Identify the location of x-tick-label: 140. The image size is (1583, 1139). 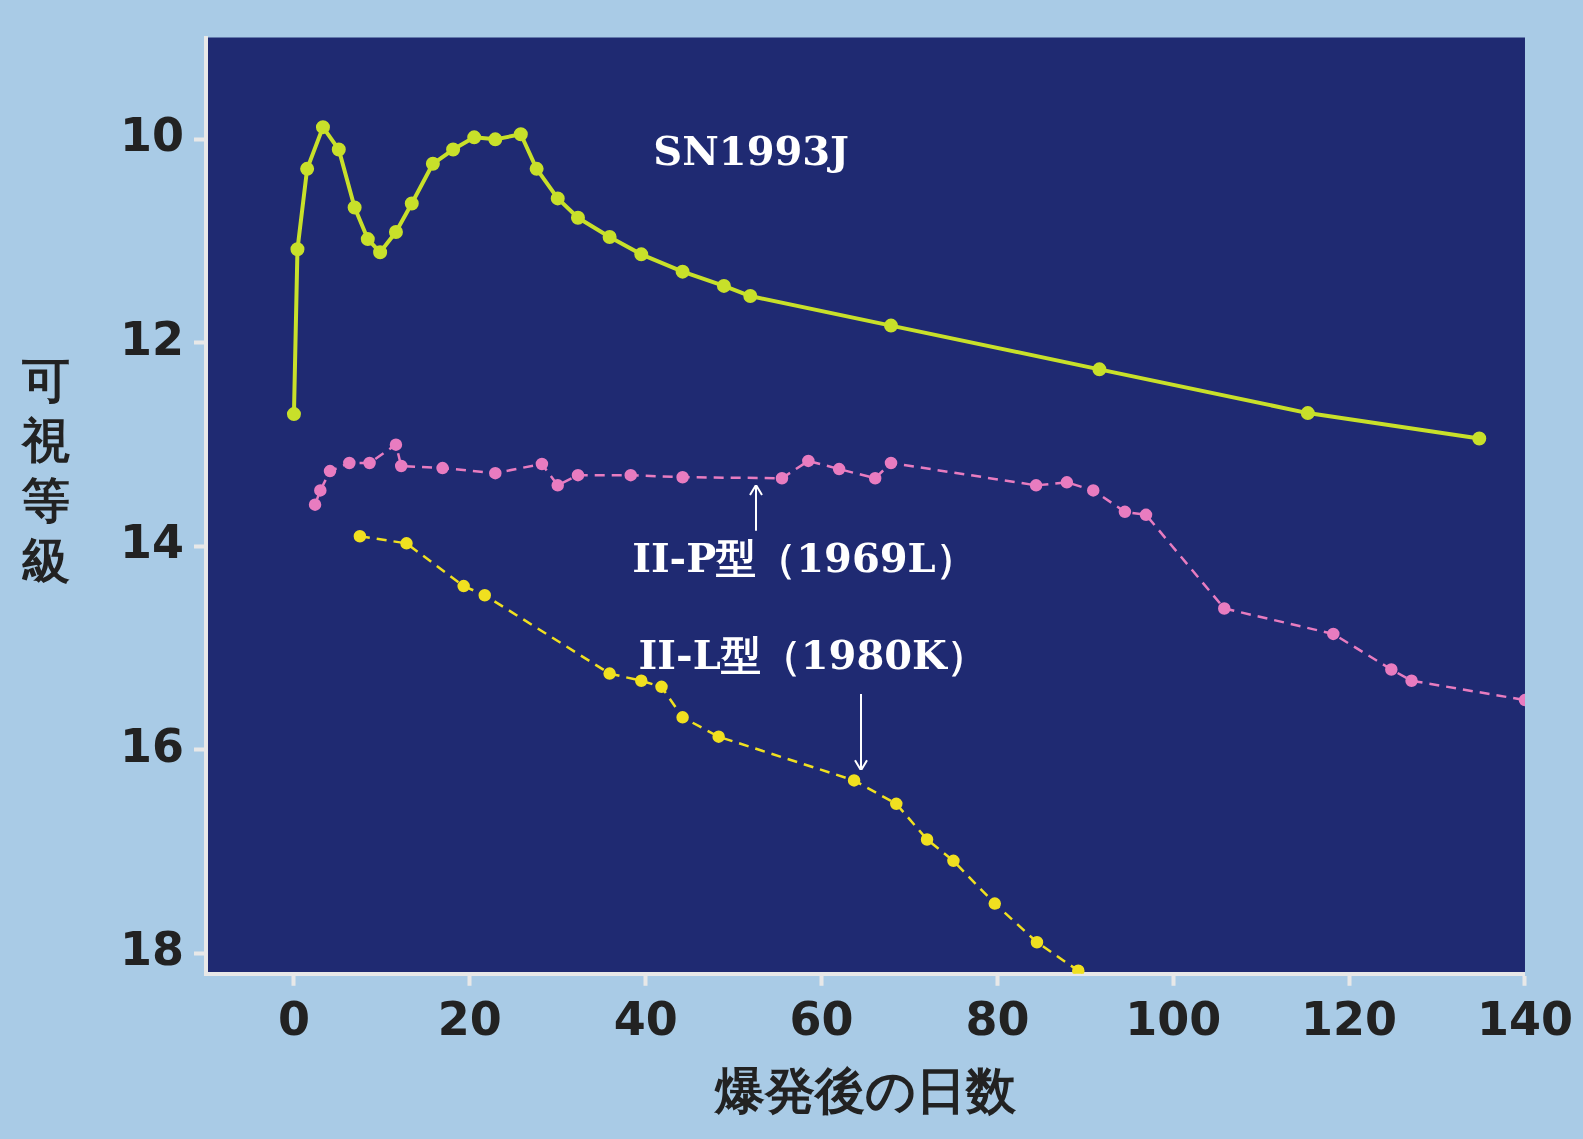
(1525, 1019).